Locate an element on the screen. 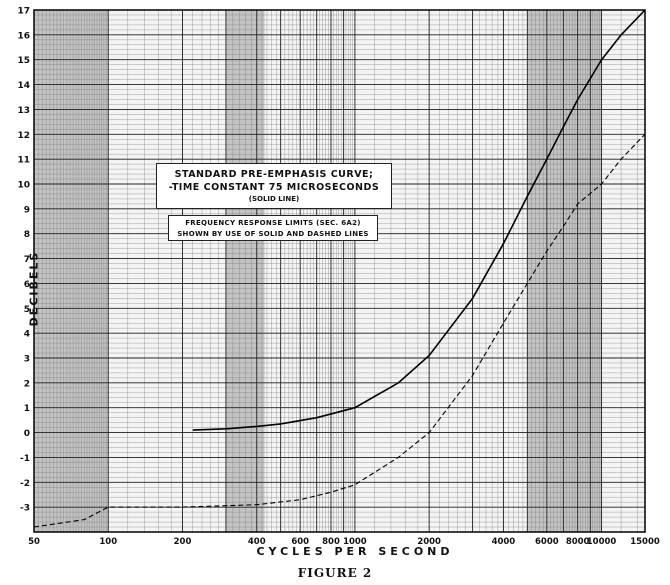  y-tick-label: 8 is located at coordinates (27, 235).